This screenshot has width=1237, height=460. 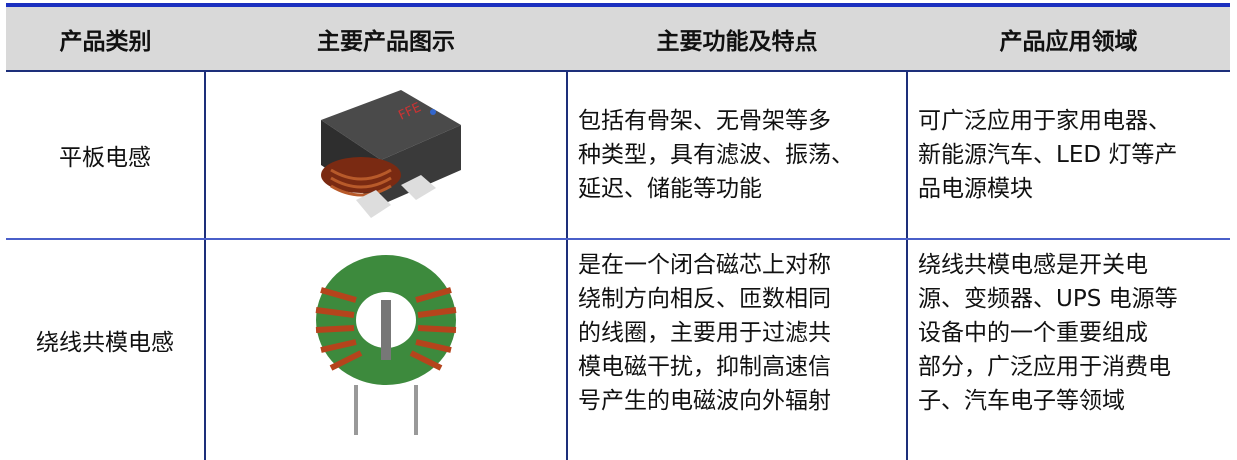 What do you see at coordinates (704, 367) in the screenshot?
I see `text-line: 模电磁干扰，抑制高速信` at bounding box center [704, 367].